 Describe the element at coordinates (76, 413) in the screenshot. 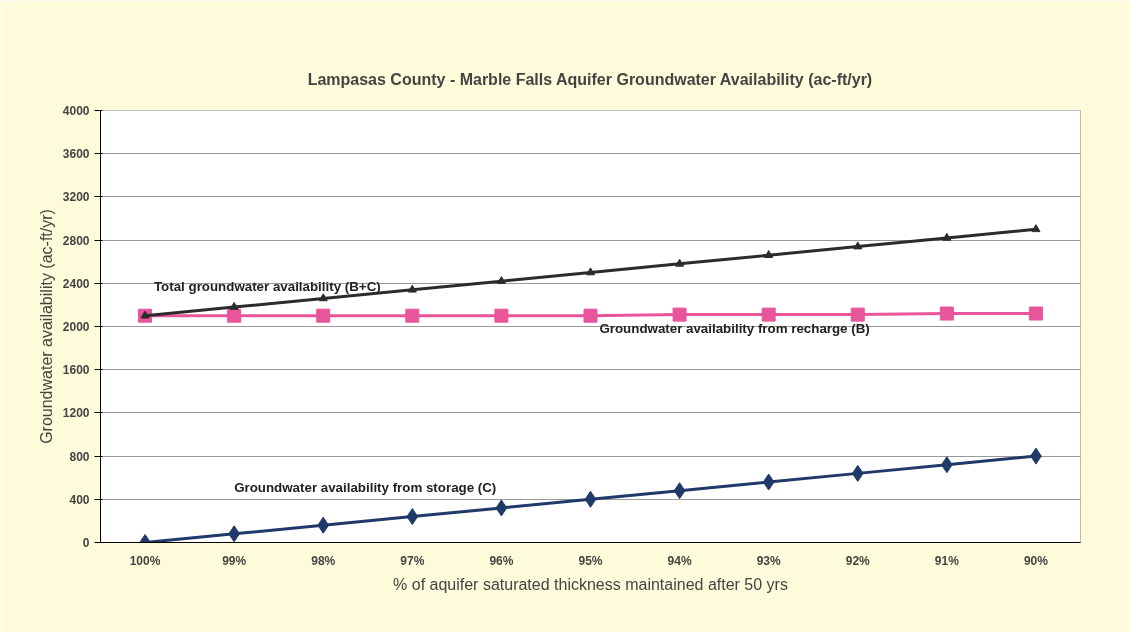

I see `y-tick-label: 1200` at that location.